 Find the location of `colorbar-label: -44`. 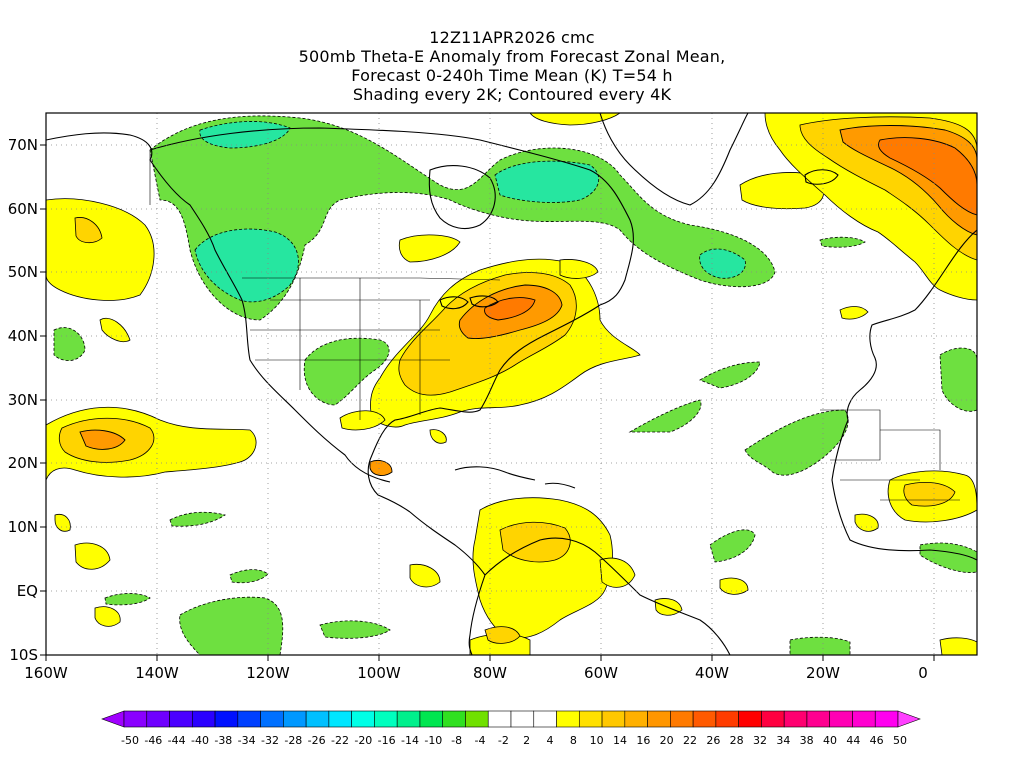

colorbar-label: -44 is located at coordinates (177, 740).